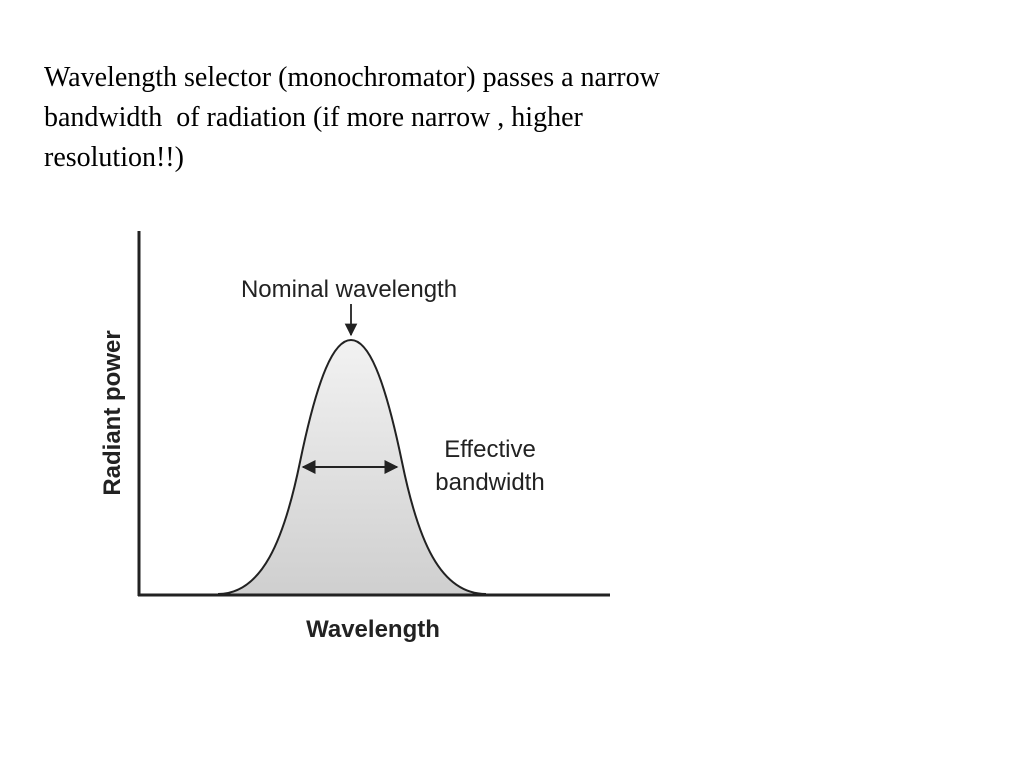 This screenshot has height=768, width=1024. I want to click on caption-line-3: resolution!!), so click(114, 157).